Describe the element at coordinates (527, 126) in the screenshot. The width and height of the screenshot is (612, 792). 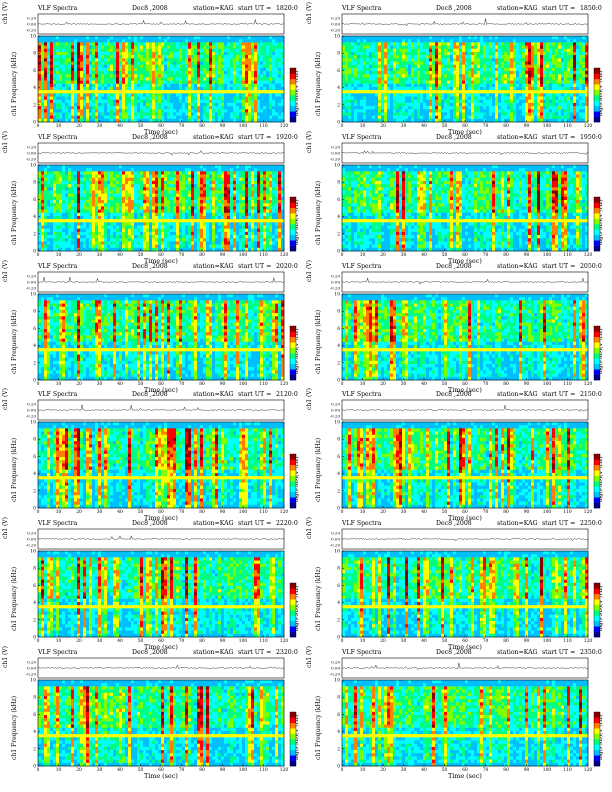
I see `time-tick-label: 90` at that location.